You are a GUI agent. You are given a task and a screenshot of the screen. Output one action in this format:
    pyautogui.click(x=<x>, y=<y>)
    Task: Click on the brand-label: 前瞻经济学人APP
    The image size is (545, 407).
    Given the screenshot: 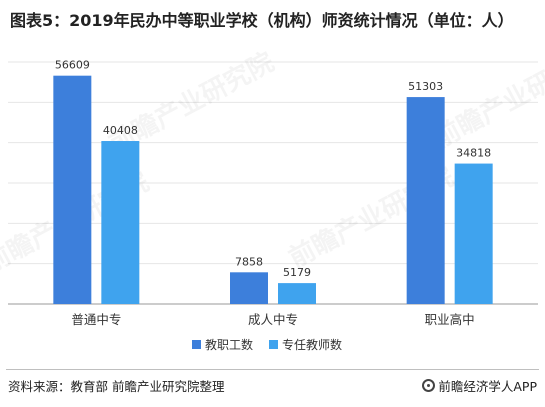 What is the action you would take?
    pyautogui.click(x=479, y=385)
    